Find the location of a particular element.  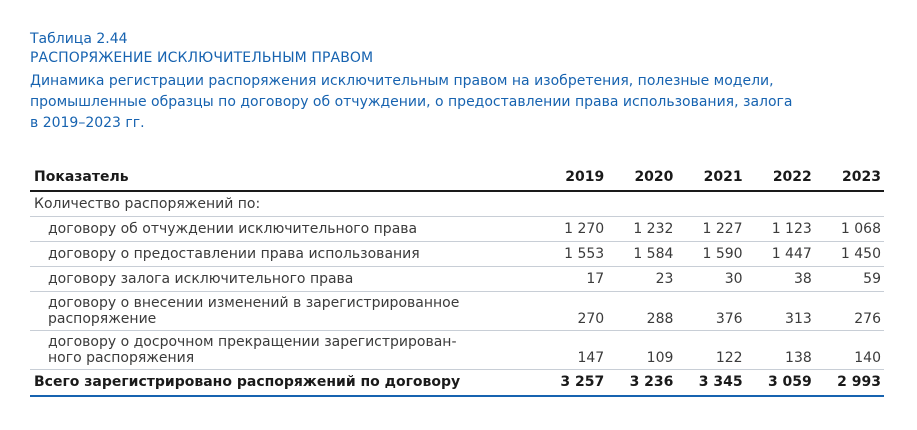

cell-value: 1 227 is located at coordinates (711, 229).